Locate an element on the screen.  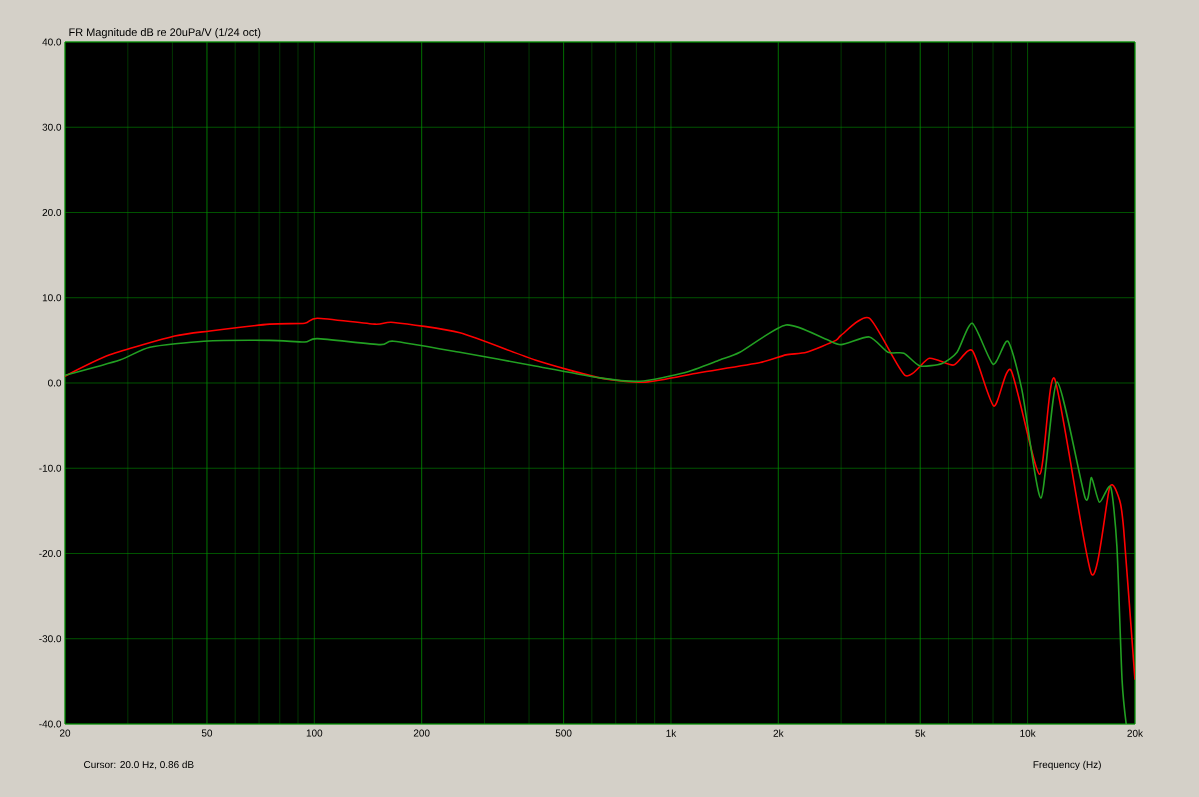
y-tick-label: 0.0 is located at coordinates (55, 383).